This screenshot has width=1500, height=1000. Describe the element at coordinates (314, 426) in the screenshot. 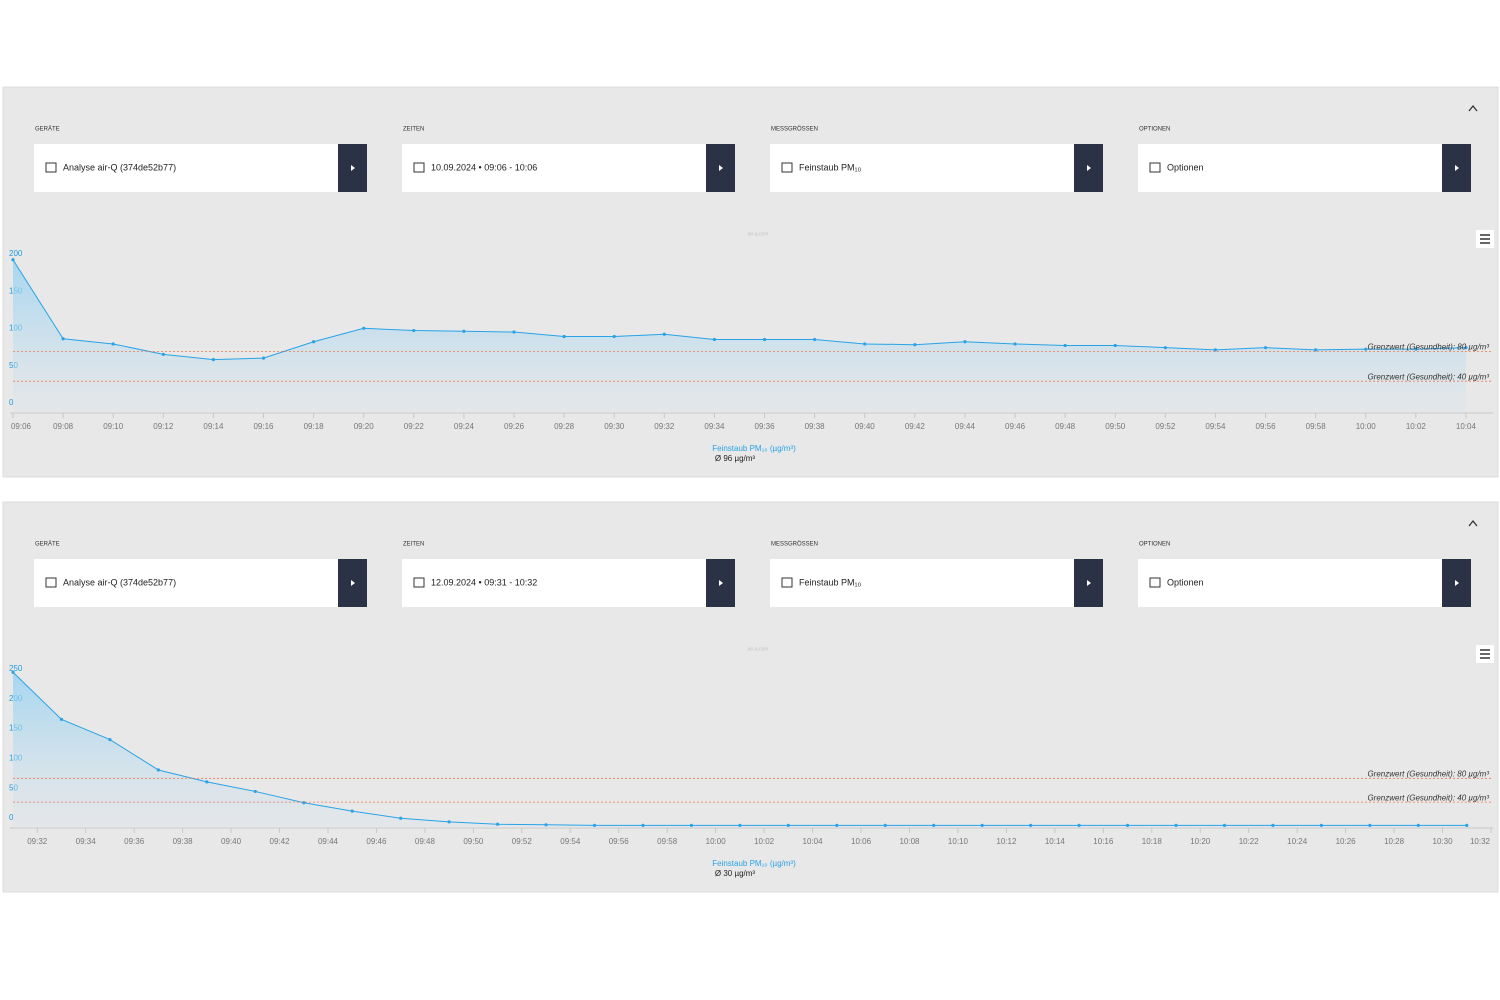

I see `x-tick-label: 09:18` at that location.